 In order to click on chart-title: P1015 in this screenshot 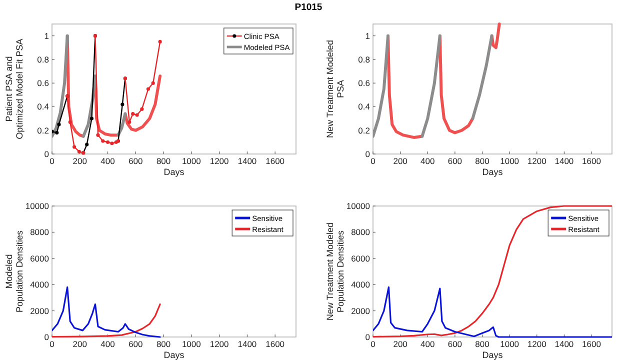, I will do `click(308, 7)`.